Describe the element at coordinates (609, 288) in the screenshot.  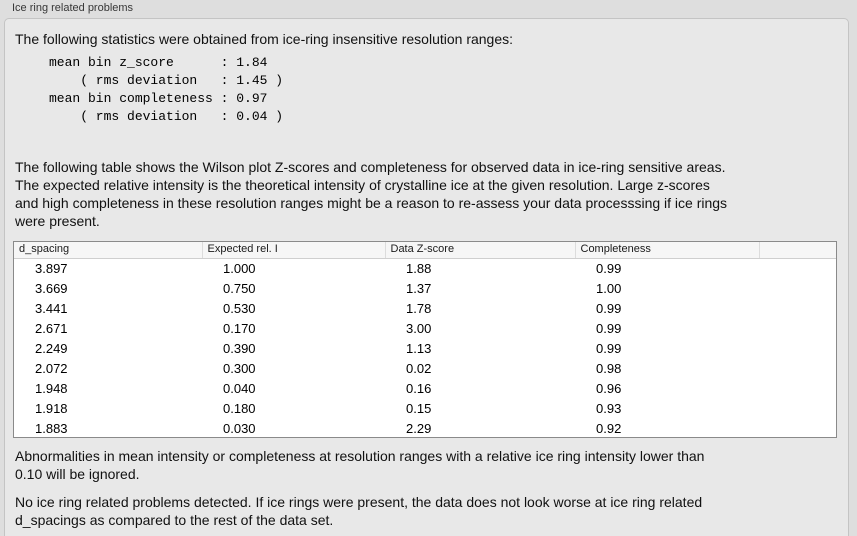
I see `table-cell: 1.00` at that location.